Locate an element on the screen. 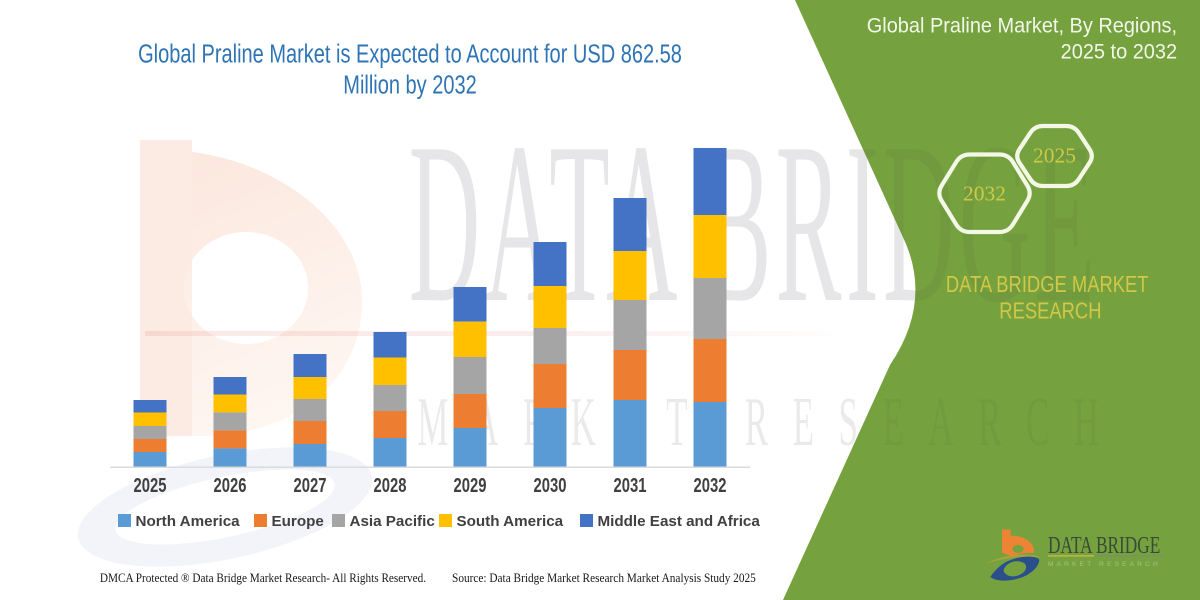 The image size is (1200, 600). svg-text: North America is located at coordinates (188, 521).